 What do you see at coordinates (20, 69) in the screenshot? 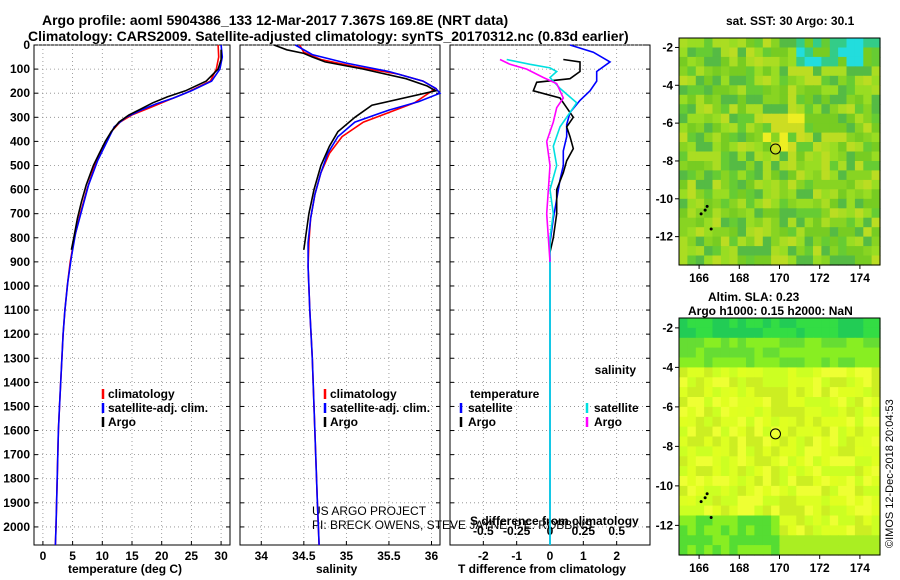
I see `depth-tick-label: 100` at bounding box center [20, 69].